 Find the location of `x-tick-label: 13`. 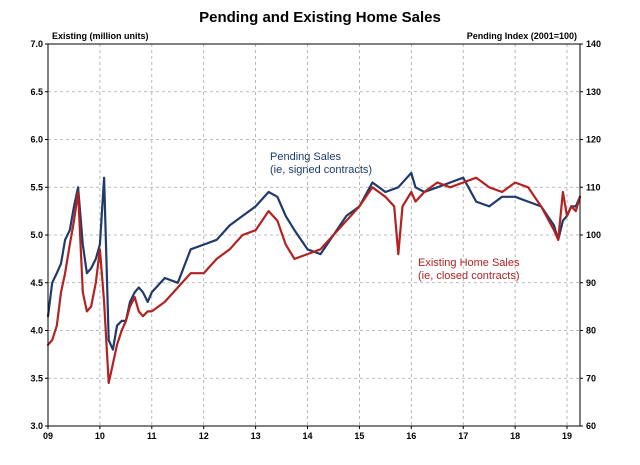

x-tick-label: 13 is located at coordinates (256, 436).